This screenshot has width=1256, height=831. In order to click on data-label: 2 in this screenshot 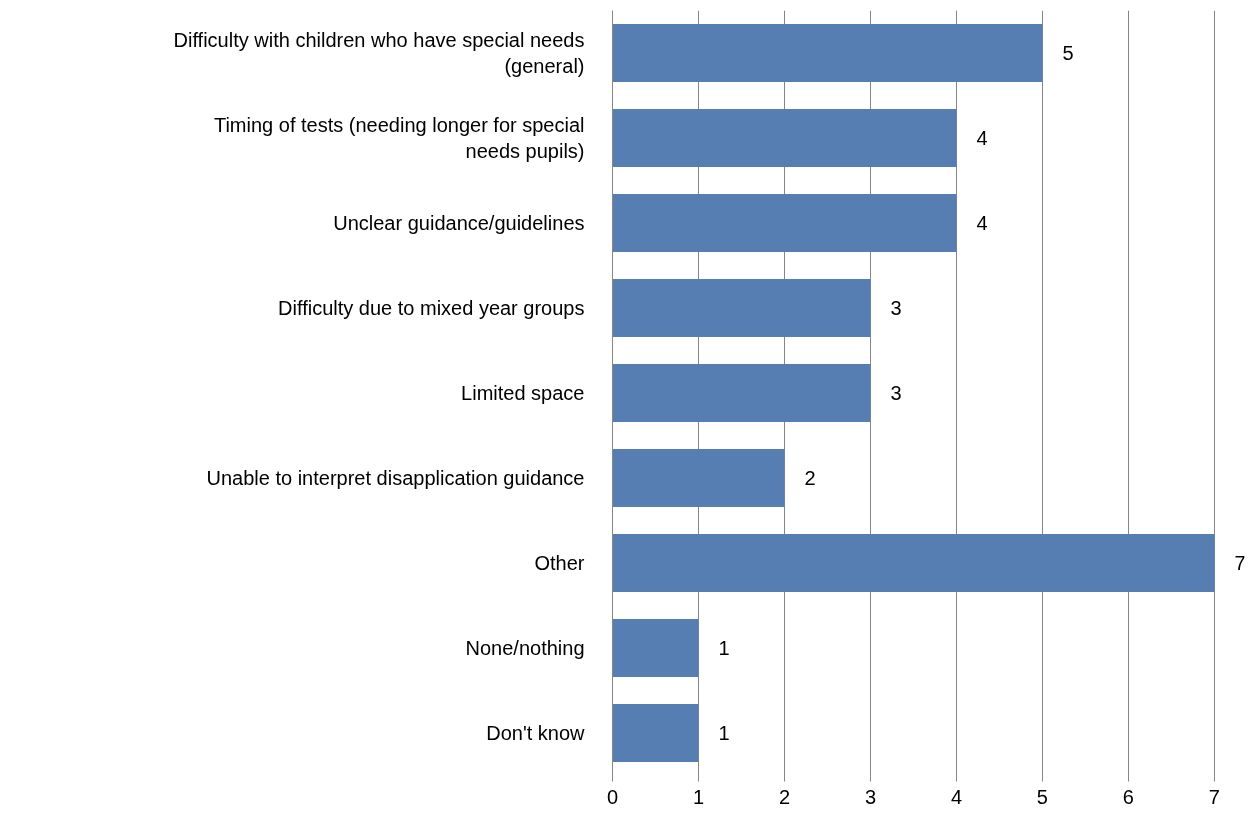, I will do `click(810, 478)`.